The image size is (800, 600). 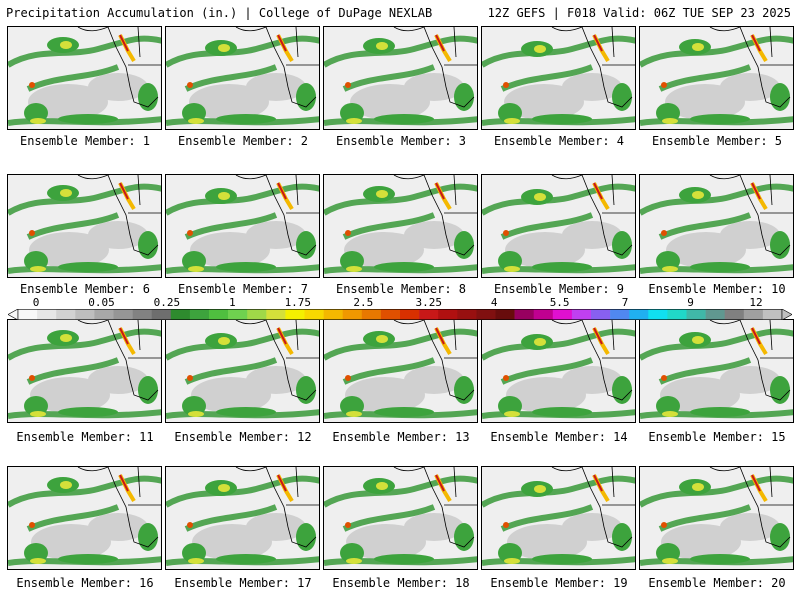 I want to click on colorbar-tick-label: 2.5, so click(x=363, y=302).